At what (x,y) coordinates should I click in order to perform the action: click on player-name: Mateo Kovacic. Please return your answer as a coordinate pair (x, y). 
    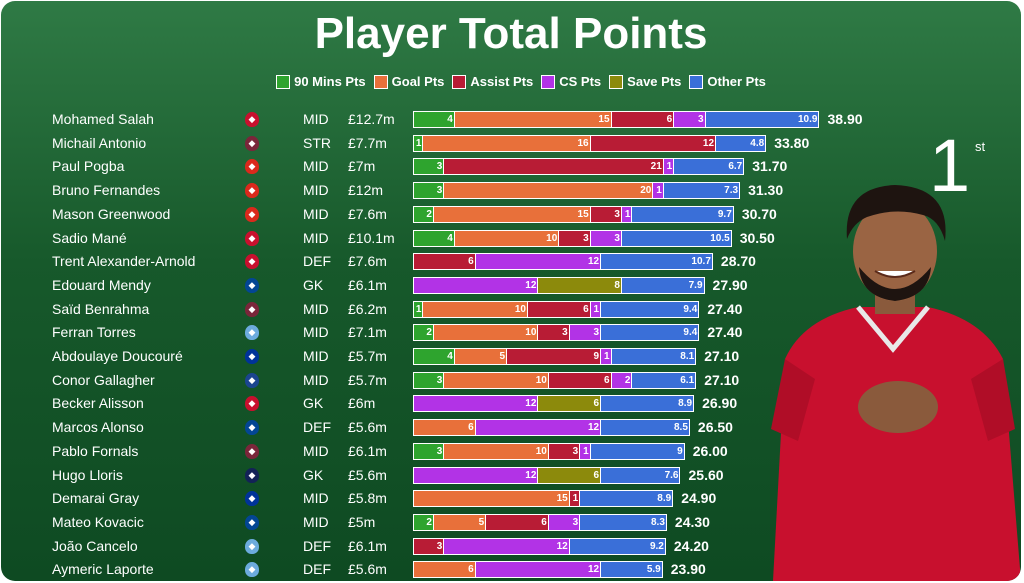
    Looking at the image, I should click on (98, 521).